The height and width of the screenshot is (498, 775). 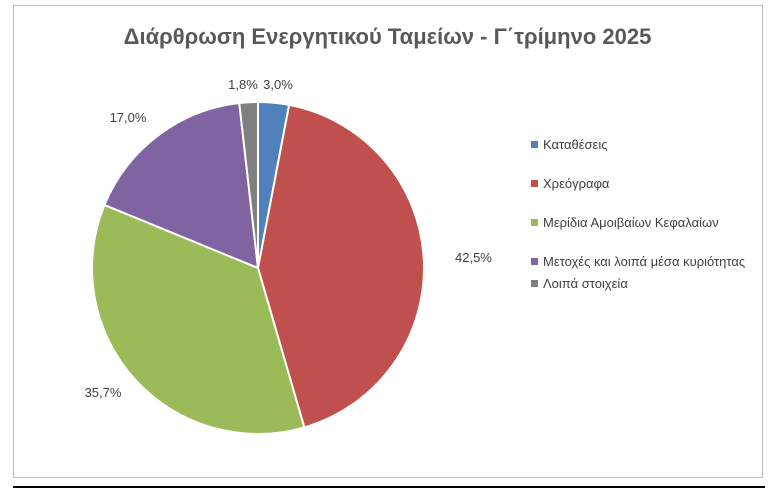 What do you see at coordinates (248, 184) in the screenshot?
I see `pie-slice-other` at bounding box center [248, 184].